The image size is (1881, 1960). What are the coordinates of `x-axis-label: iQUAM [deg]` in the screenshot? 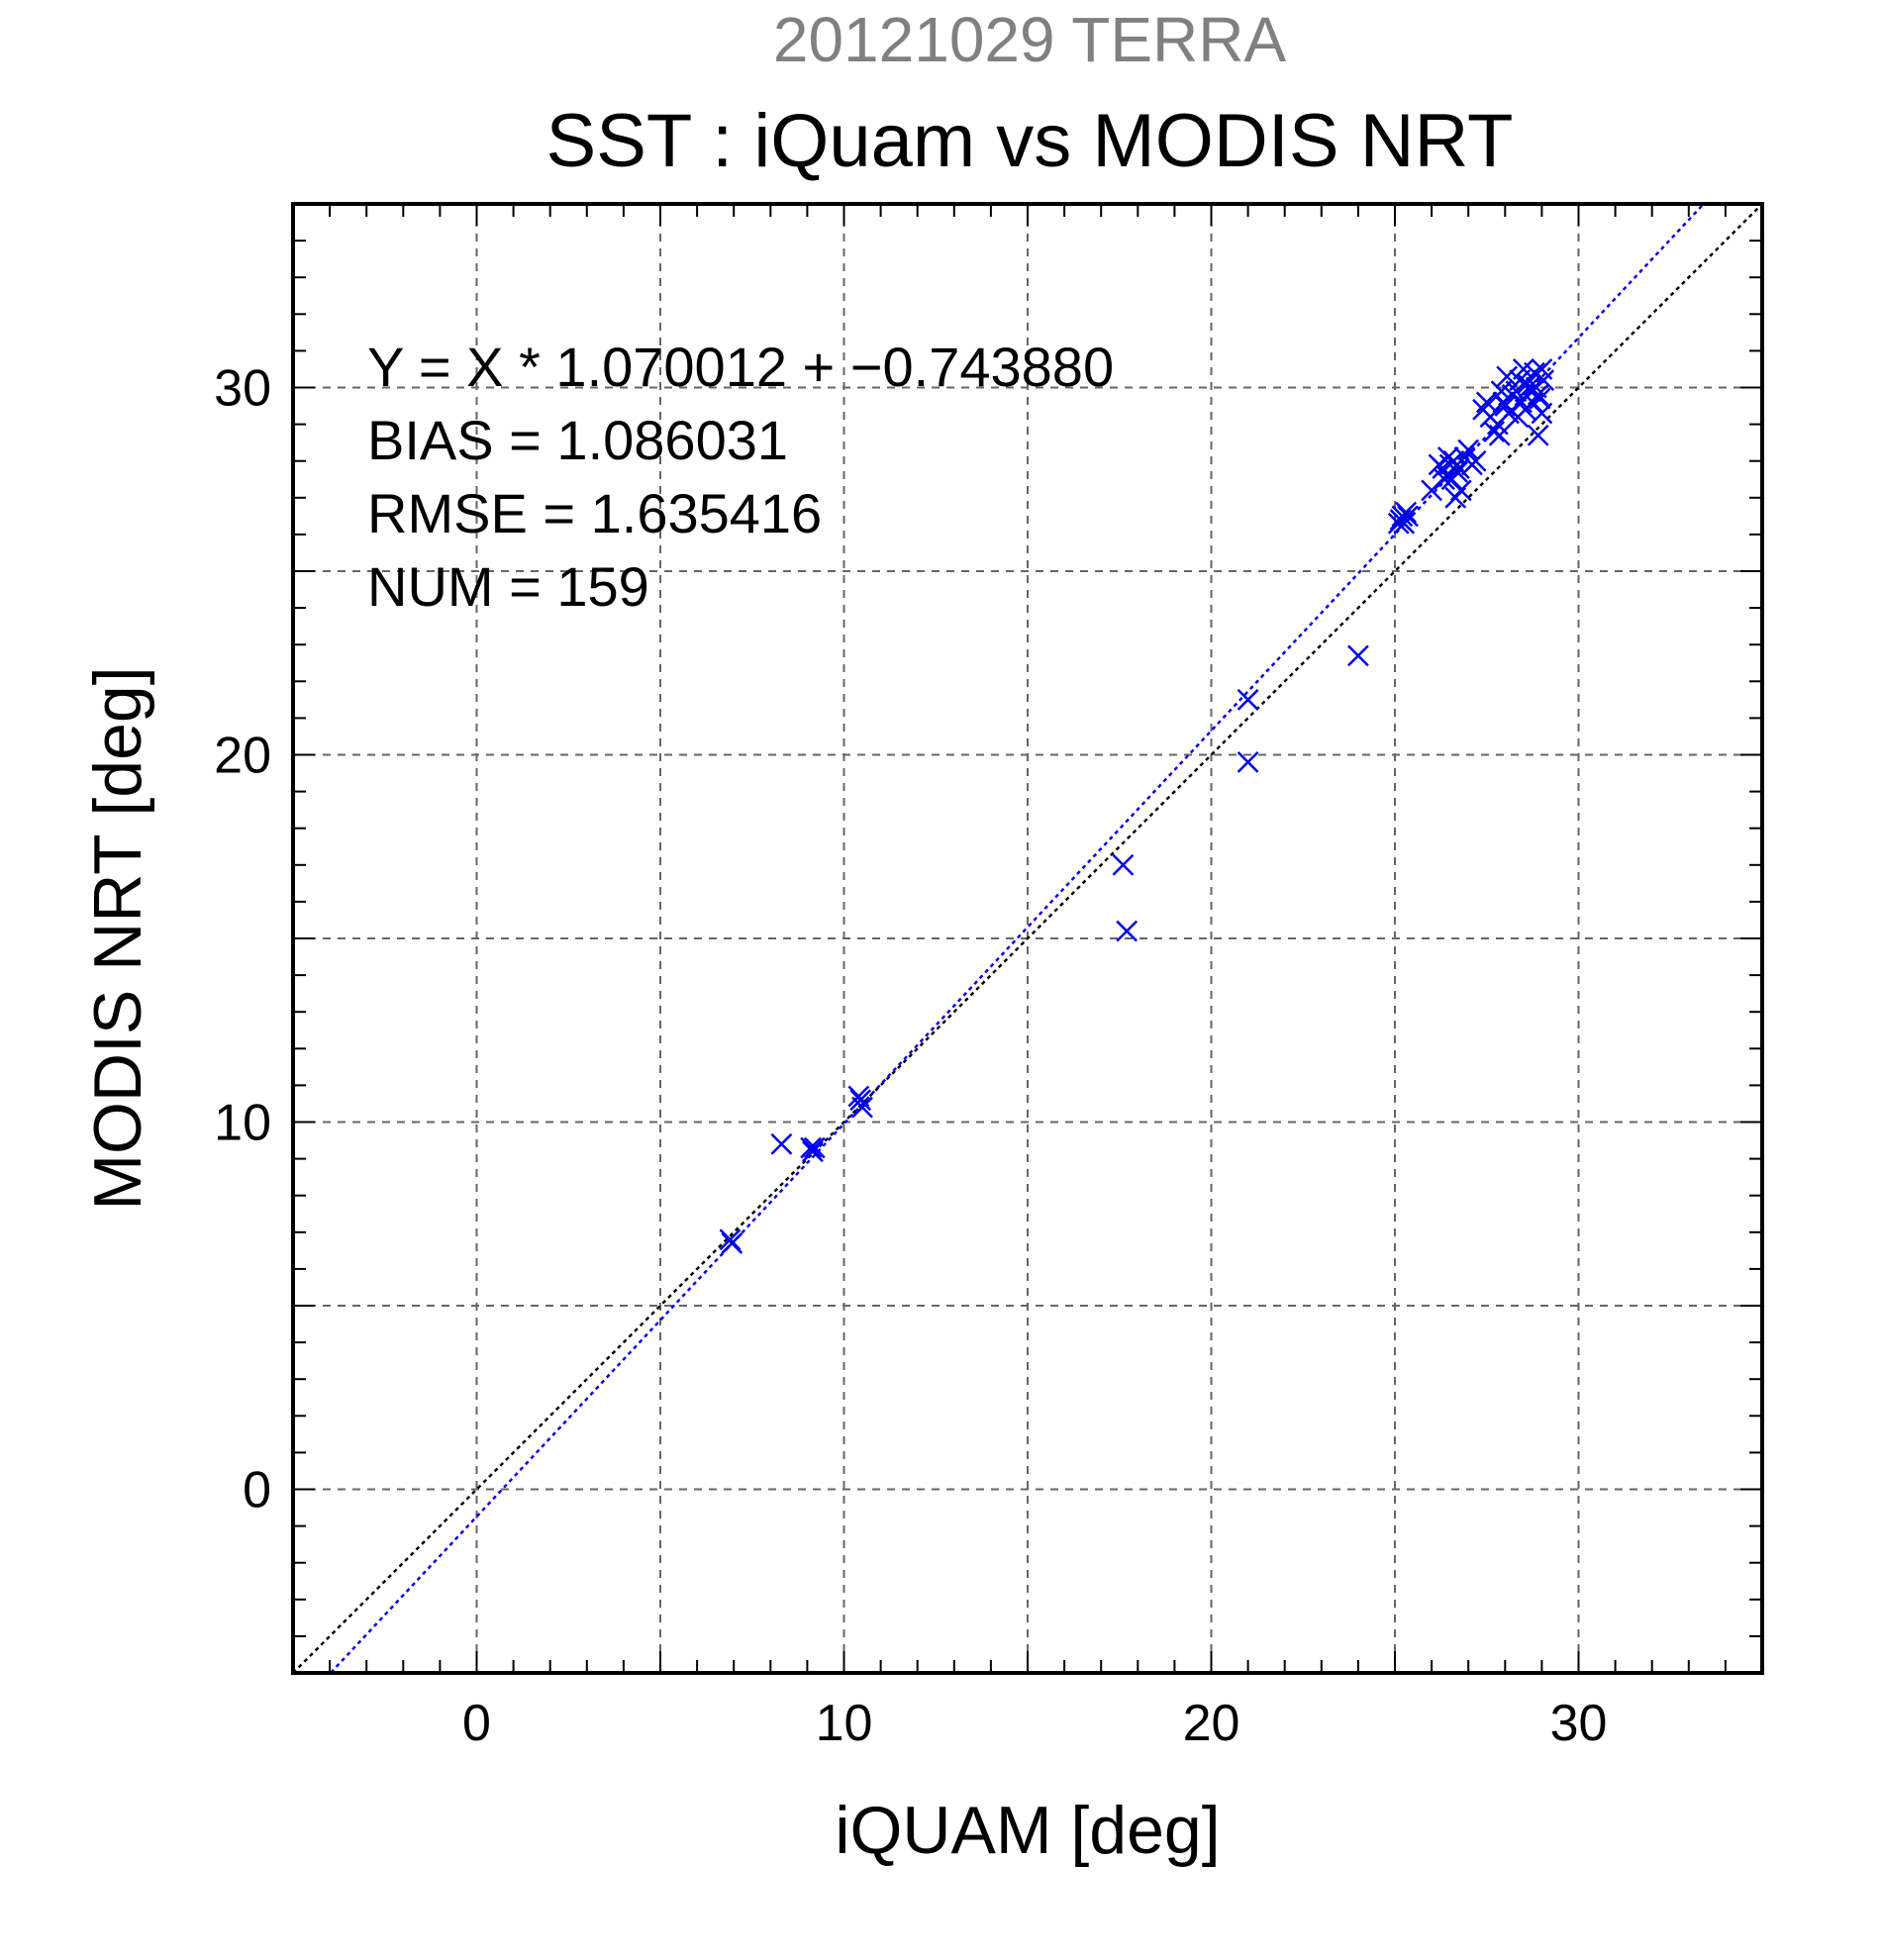 It's located at (1027, 1830).